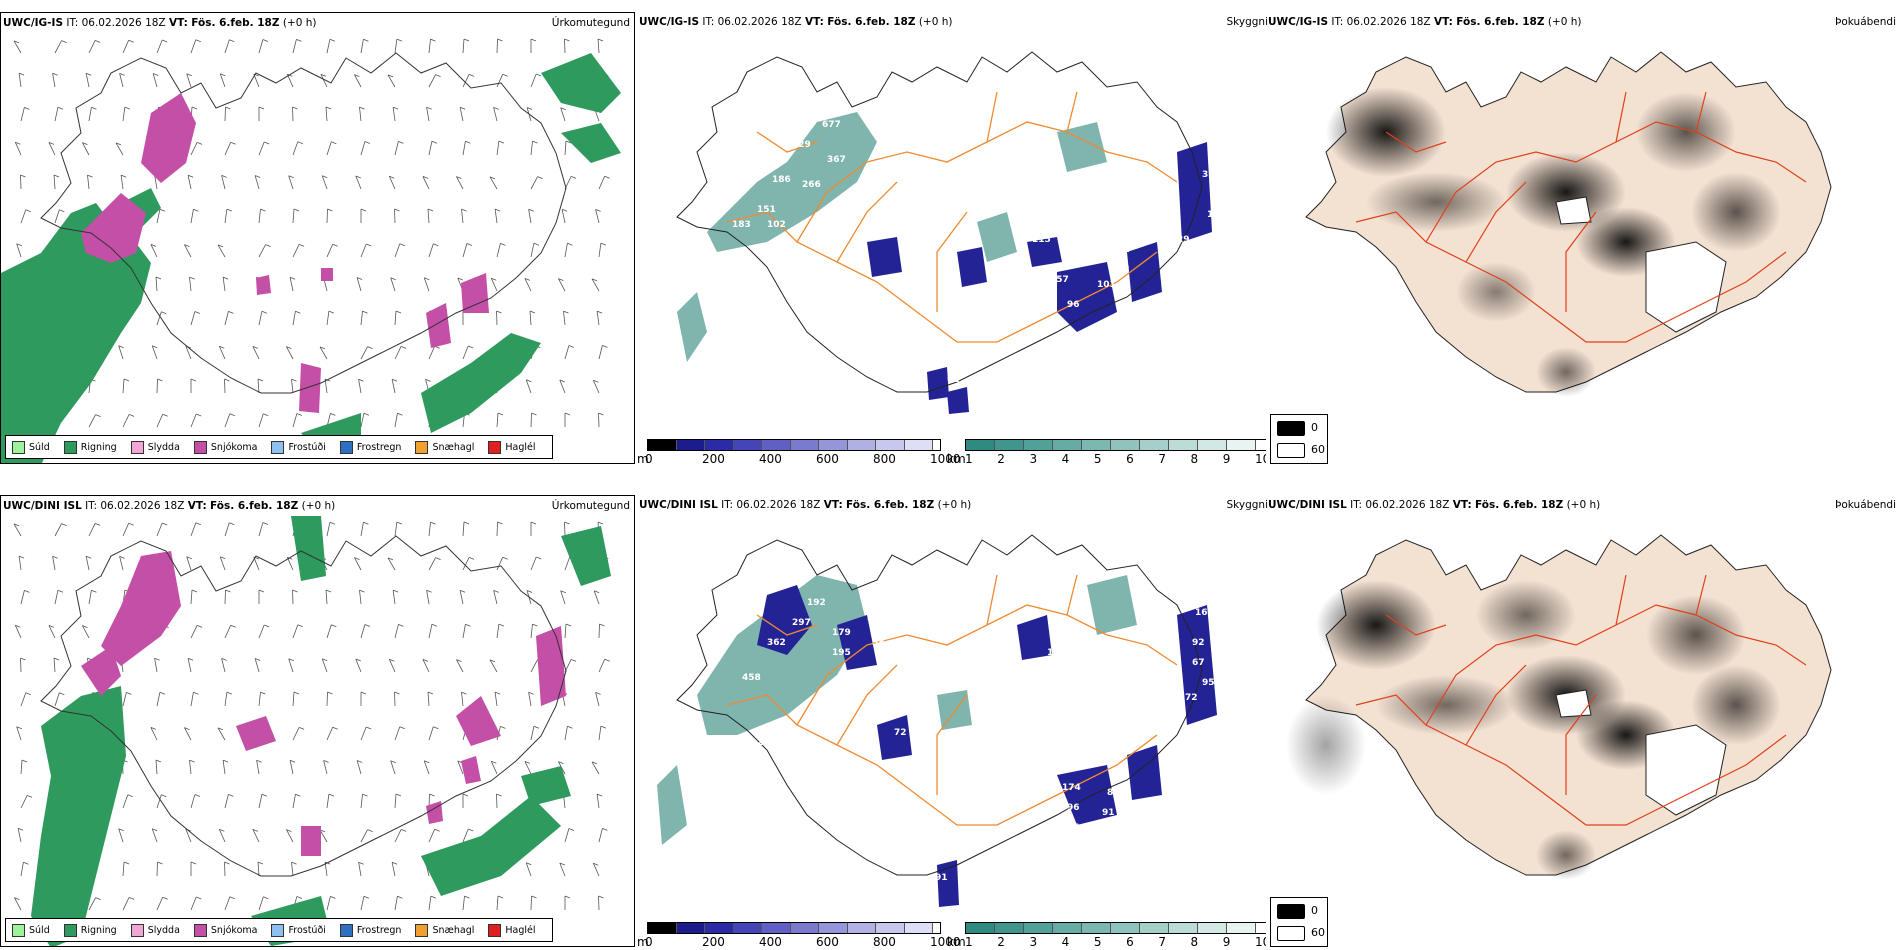 The height and width of the screenshot is (950, 1900). I want to click on cloudbase-blue-areas, so click(987, 746).